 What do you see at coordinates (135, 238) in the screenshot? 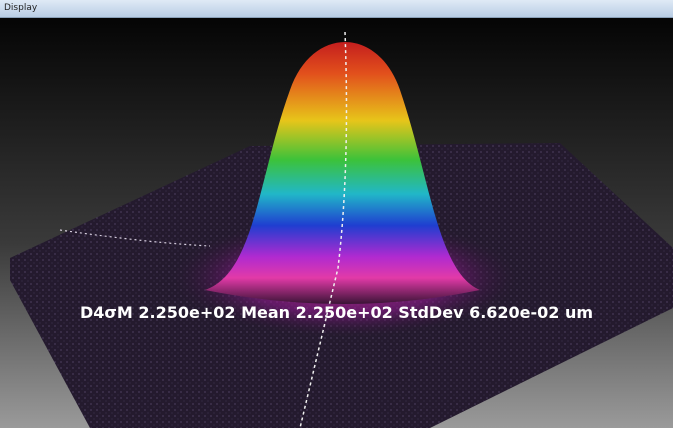
I see `axis-line` at bounding box center [135, 238].